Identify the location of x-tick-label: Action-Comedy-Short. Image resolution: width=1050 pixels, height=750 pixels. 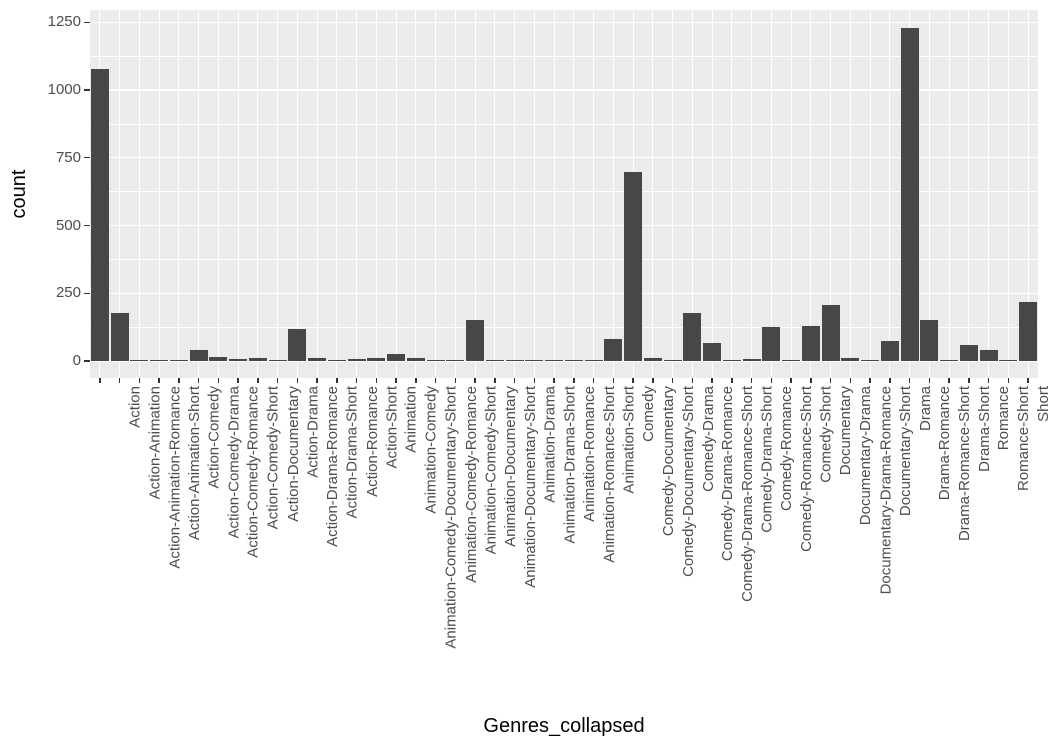
(273, 458).